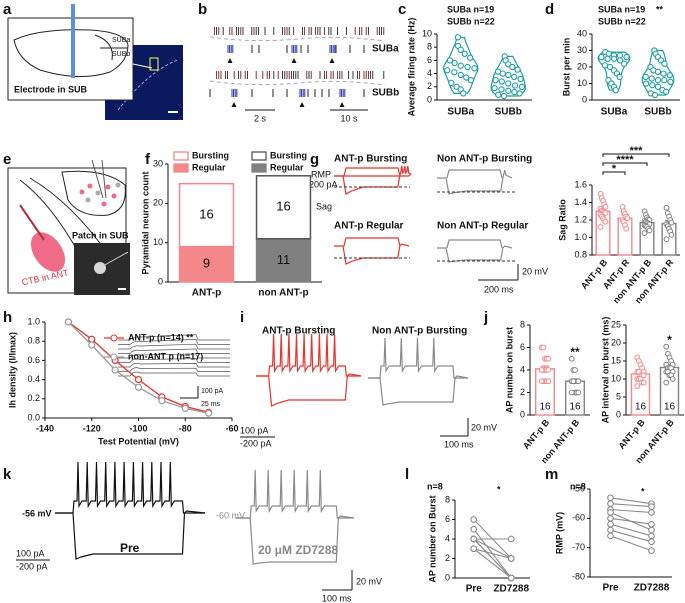 The width and height of the screenshot is (685, 603). What do you see at coordinates (202, 9) in the screenshot?
I see `panel-label: b` at bounding box center [202, 9].